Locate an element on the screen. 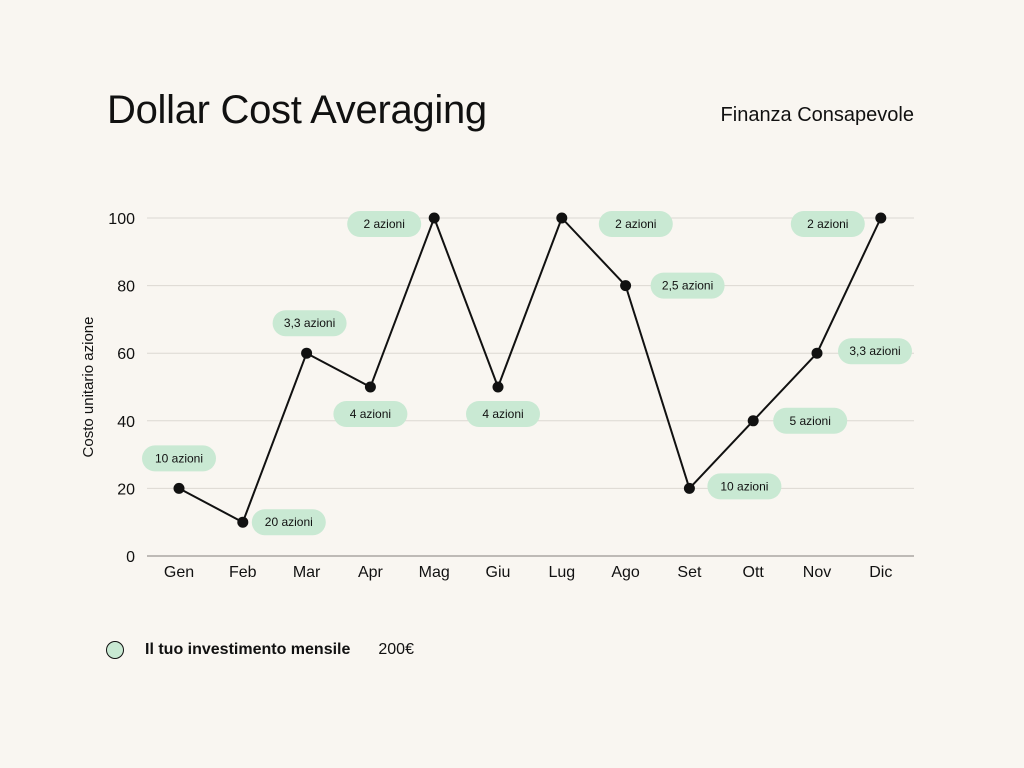 This screenshot has width=1024, height=768. x-tick-label: Lug is located at coordinates (561, 572).